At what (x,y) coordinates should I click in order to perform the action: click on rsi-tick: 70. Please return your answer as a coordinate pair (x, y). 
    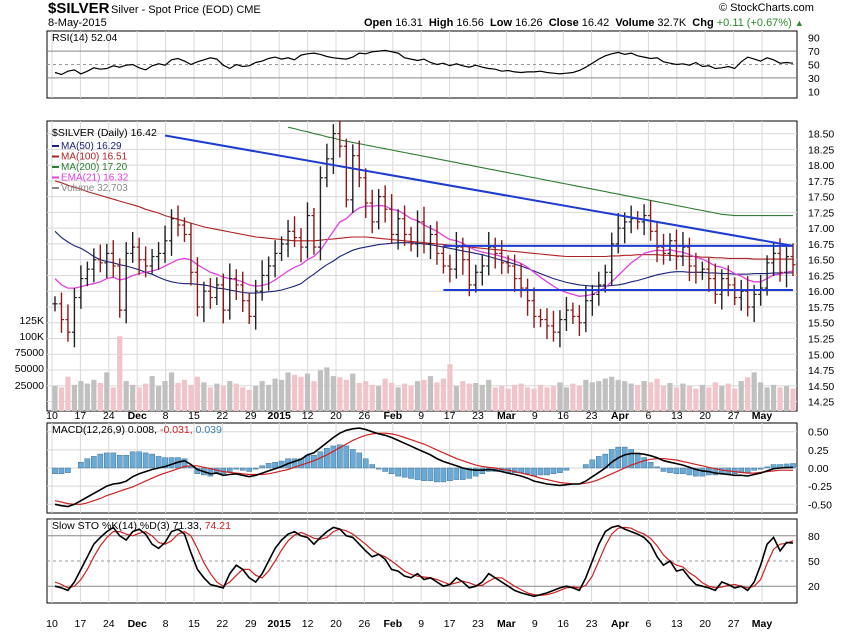
    Looking at the image, I should click on (814, 52).